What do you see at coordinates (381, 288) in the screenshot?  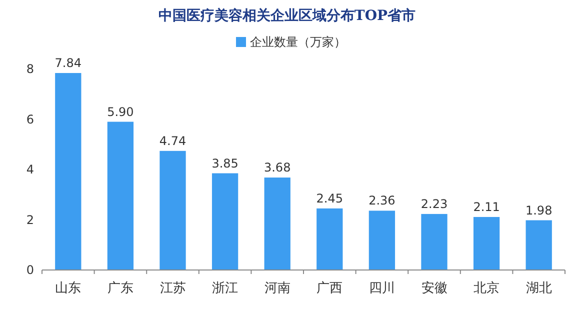 I see `x-tick-label: 四川` at bounding box center [381, 288].